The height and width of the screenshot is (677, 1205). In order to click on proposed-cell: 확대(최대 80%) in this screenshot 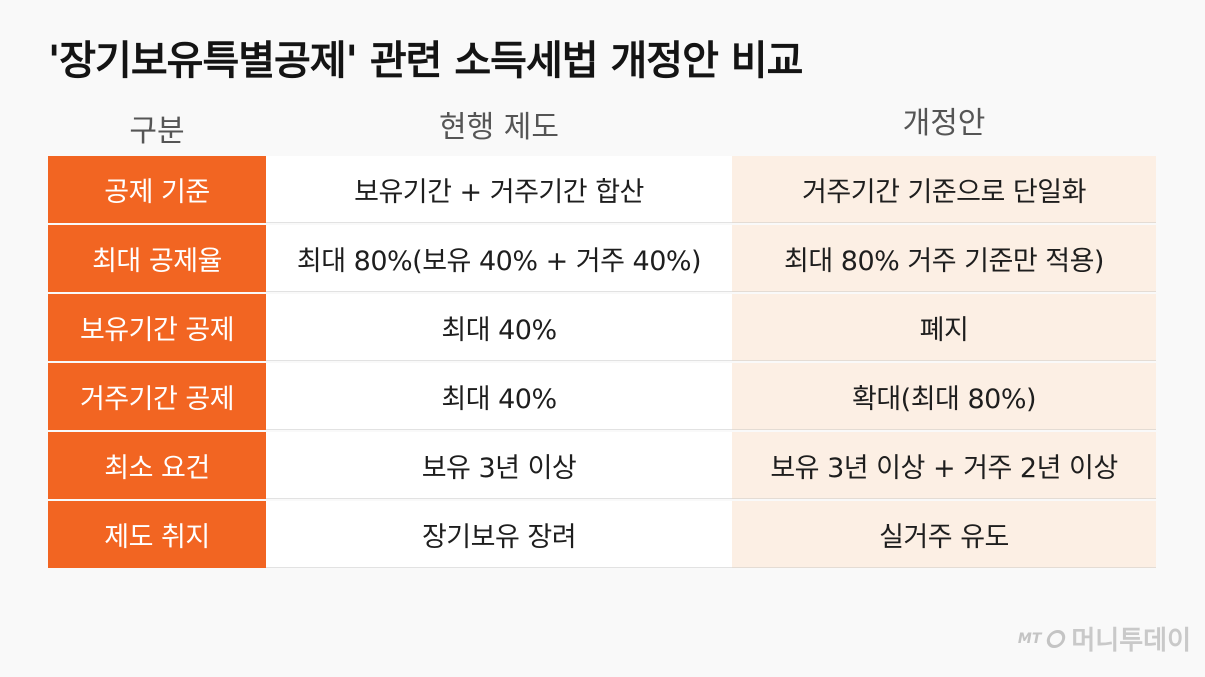, I will do `click(944, 396)`.